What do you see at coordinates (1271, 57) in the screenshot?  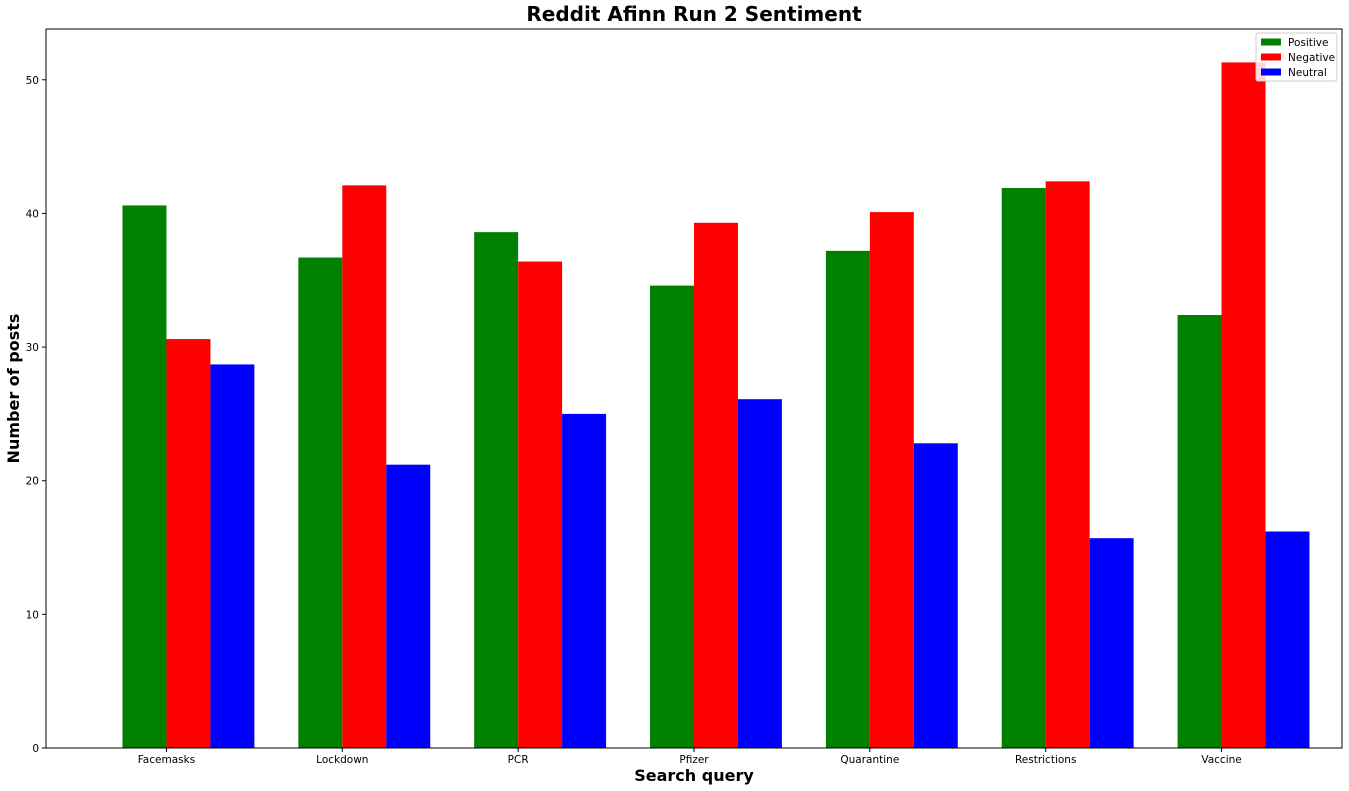 I see `legend-swatch-negative` at bounding box center [1271, 57].